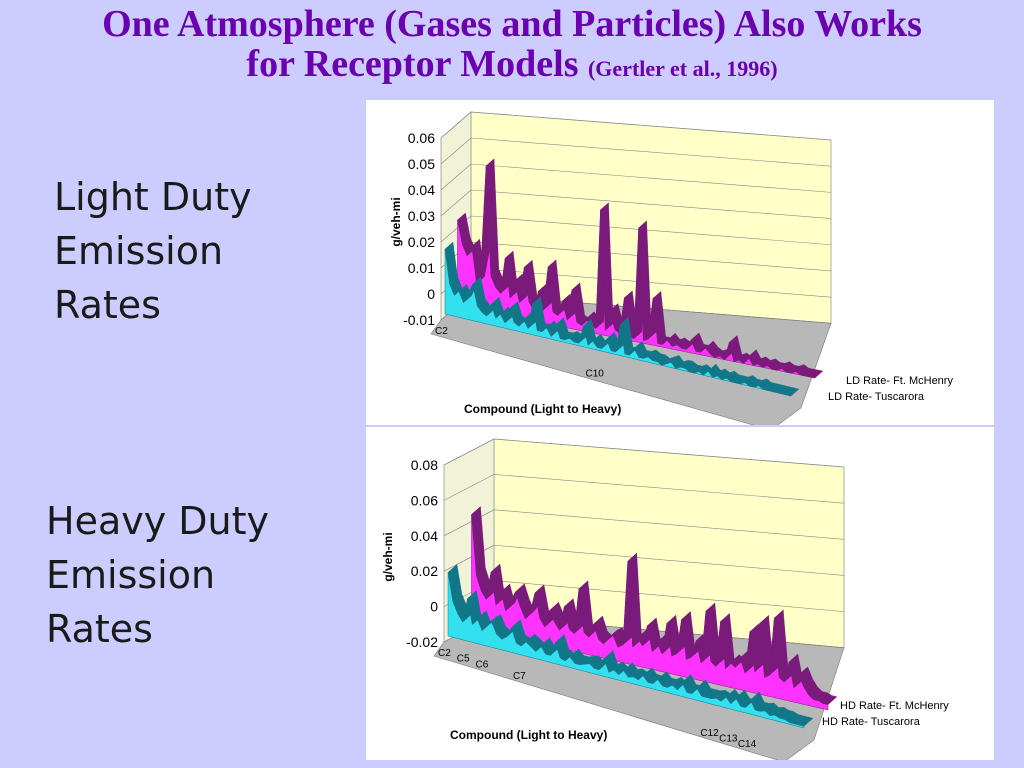 This screenshot has height=768, width=1024. What do you see at coordinates (871, 722) in the screenshot?
I see `legend-label-tuscarora: HD Rate- Tuscarora` at bounding box center [871, 722].